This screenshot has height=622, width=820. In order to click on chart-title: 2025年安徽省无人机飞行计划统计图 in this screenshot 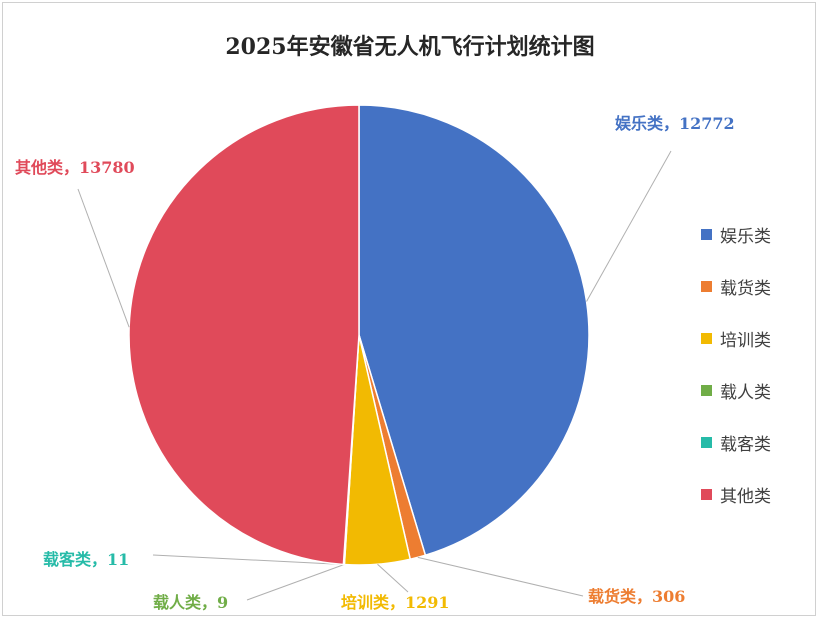, I will do `click(410, 47)`.